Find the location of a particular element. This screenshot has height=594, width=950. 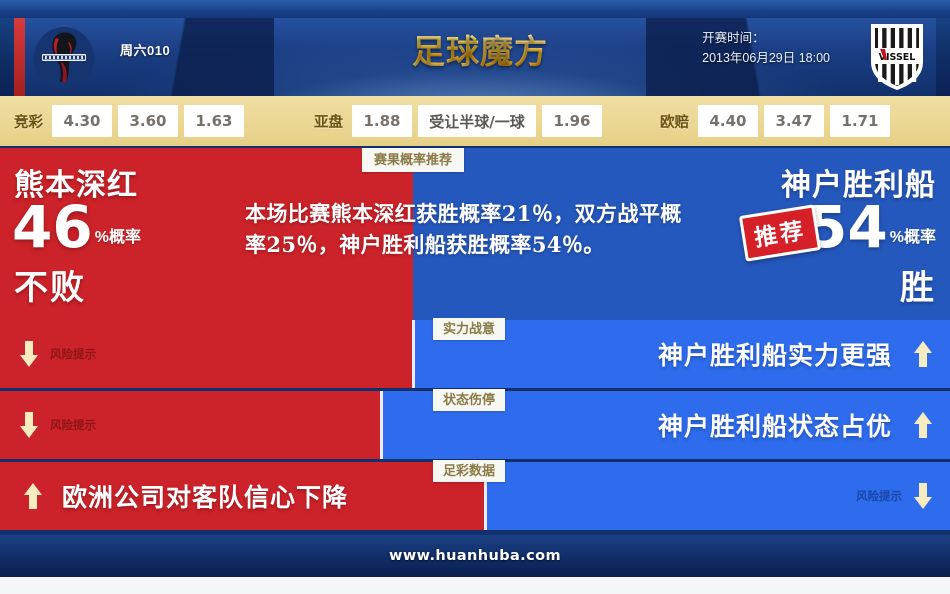

comparison-row-betting-data: 足彩数据 欧洲公司对客队信心下降 风险提示 is located at coordinates (475, 495).